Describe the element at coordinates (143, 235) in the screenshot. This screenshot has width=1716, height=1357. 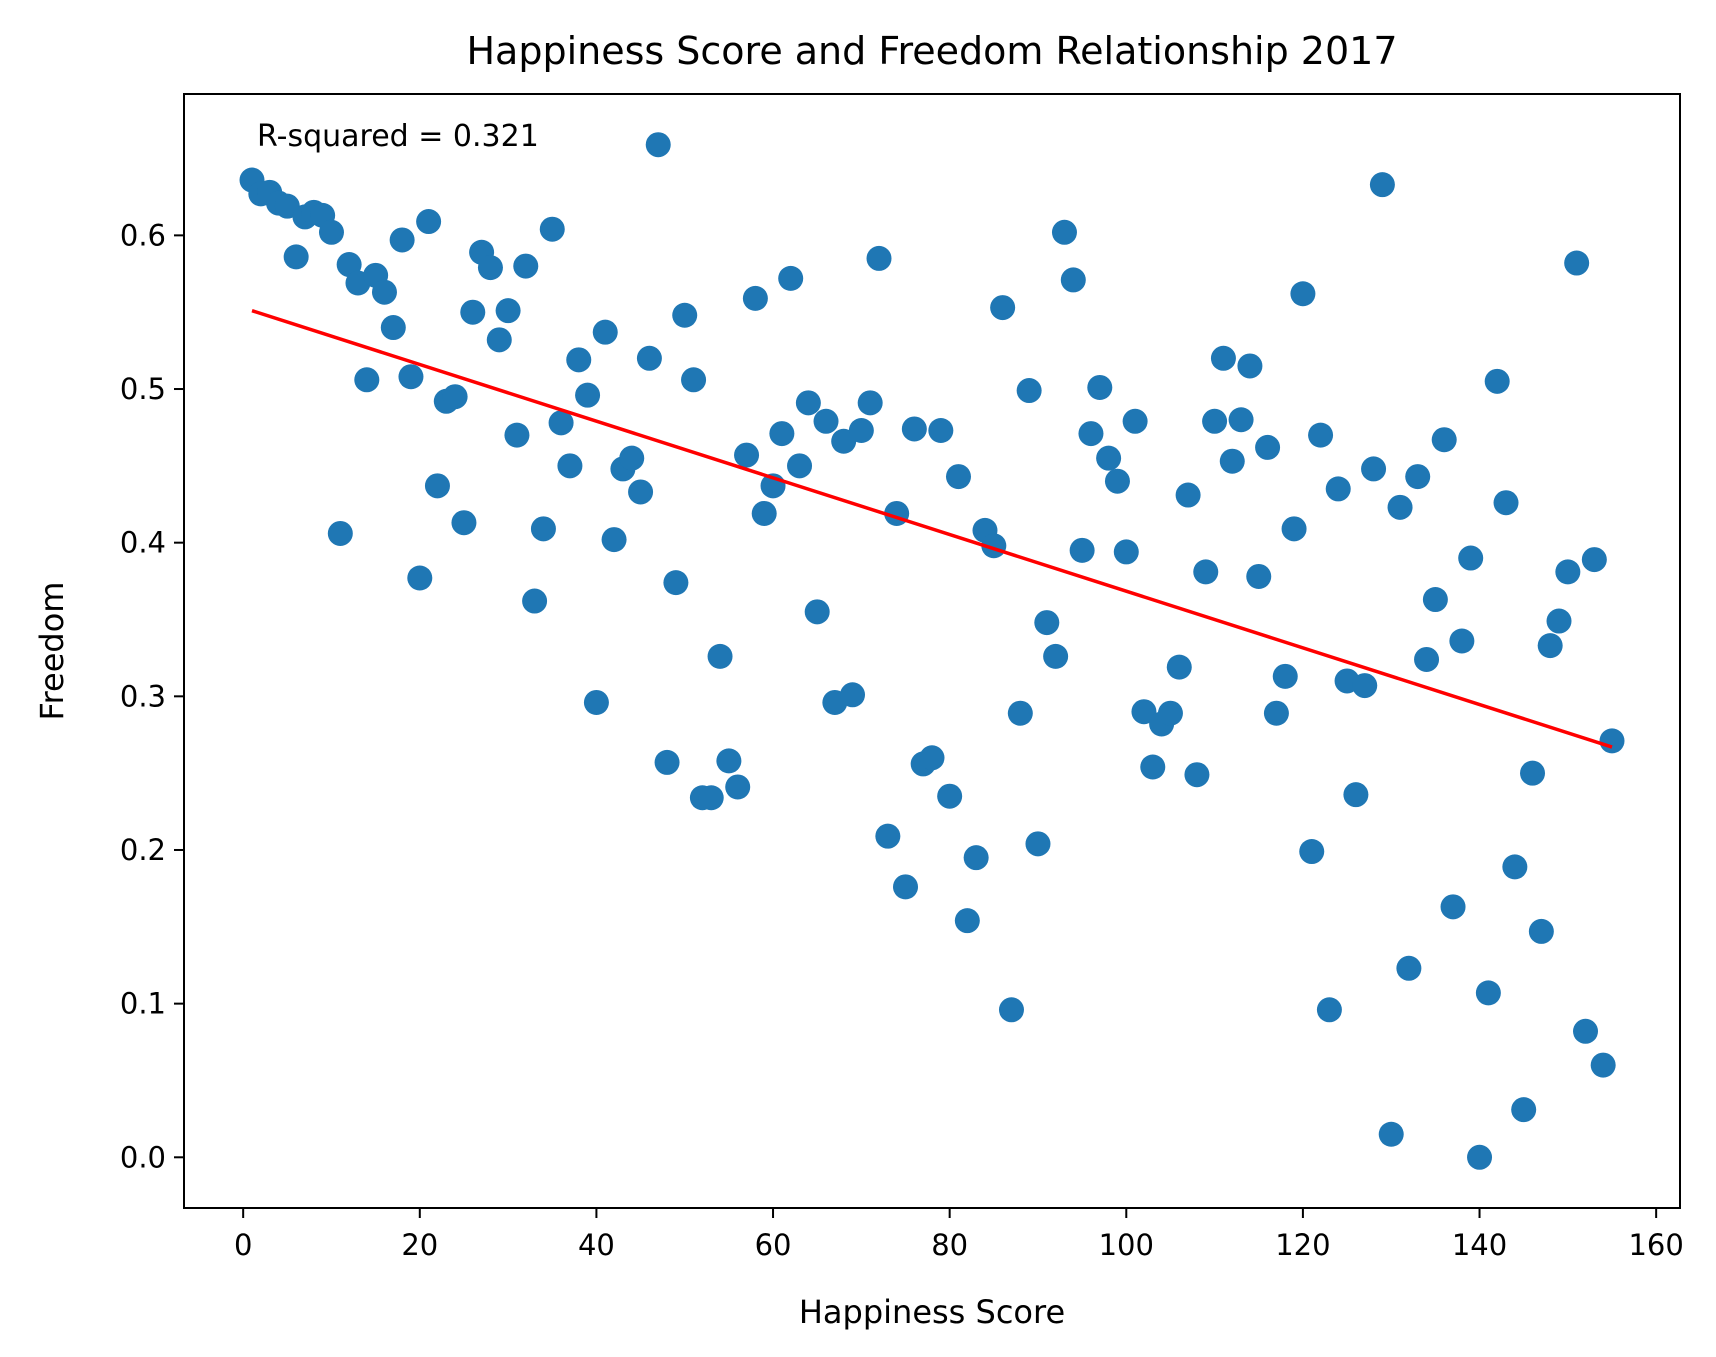
I see `y-tick-label: 0.6` at that location.